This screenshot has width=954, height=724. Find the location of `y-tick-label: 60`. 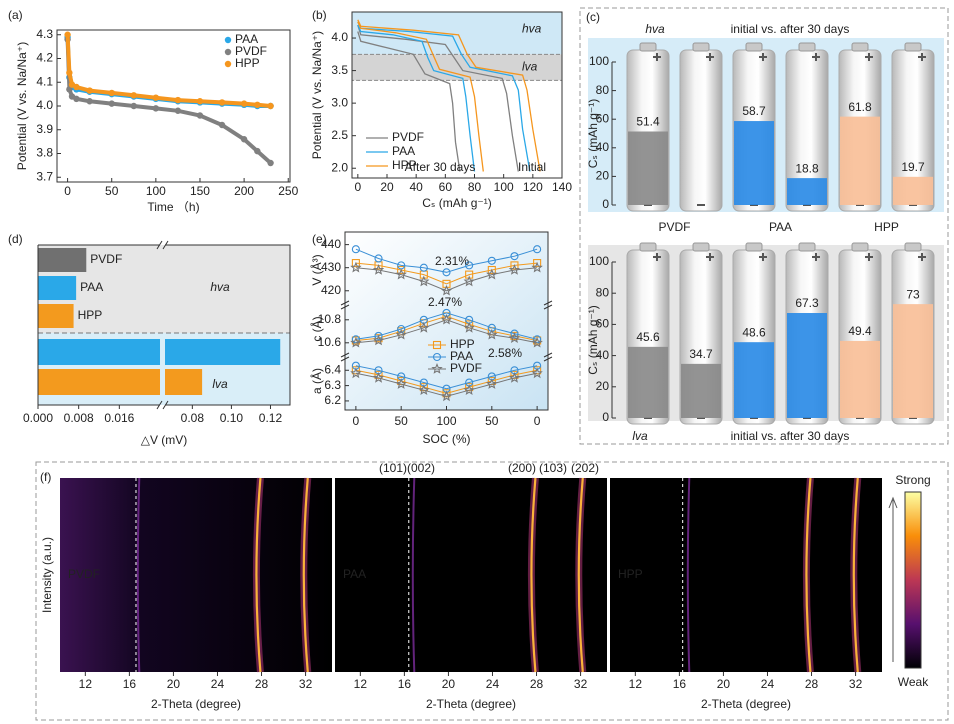

y-tick-label: 60 is located at coordinates (603, 118).